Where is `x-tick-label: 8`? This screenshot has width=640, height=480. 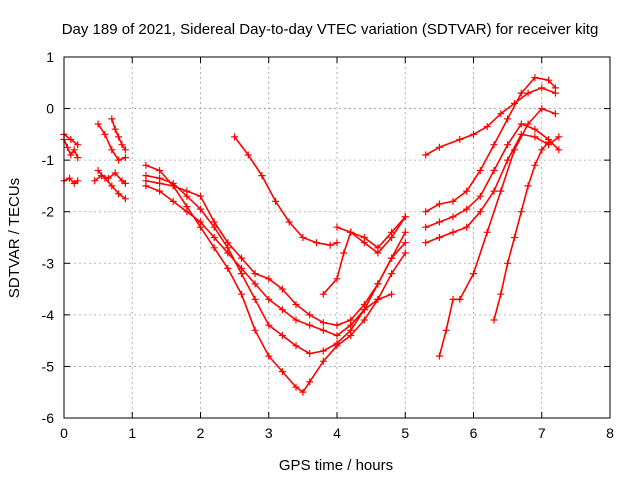 x-tick-label: 8 is located at coordinates (610, 433).